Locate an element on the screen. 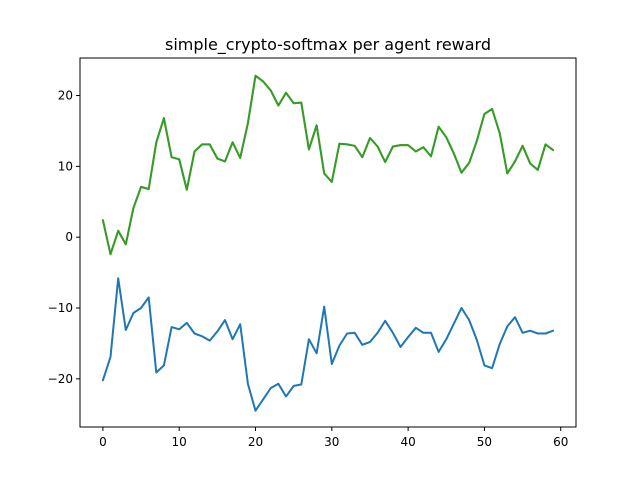 This screenshot has width=640, height=480. y-tick-label: 20 is located at coordinates (65, 96).